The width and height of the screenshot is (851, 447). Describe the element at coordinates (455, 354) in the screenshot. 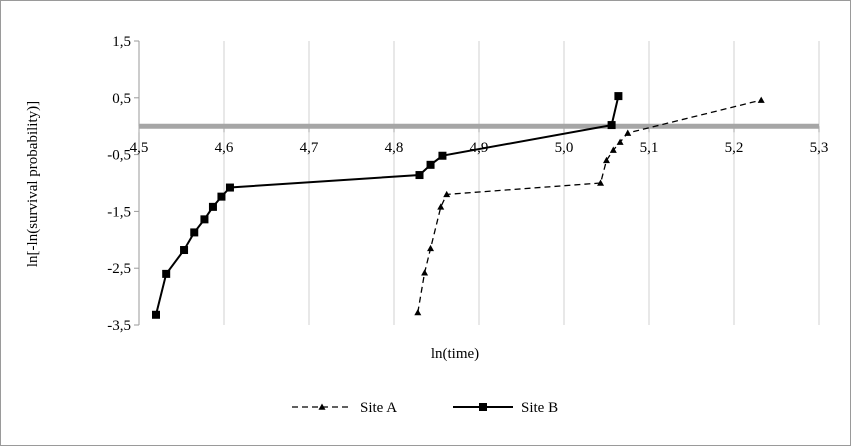

I see `x-axis-title: ln(time)` at that location.